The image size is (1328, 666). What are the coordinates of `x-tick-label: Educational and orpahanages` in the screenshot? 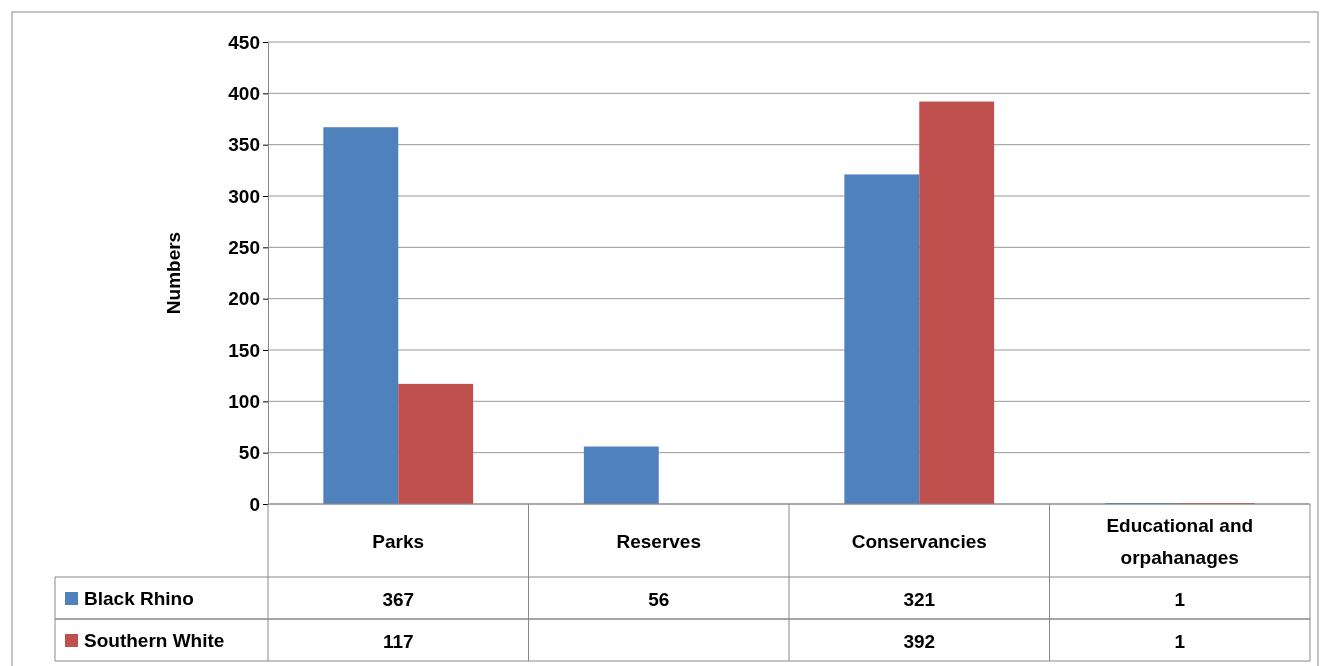 It's located at (1180, 541).